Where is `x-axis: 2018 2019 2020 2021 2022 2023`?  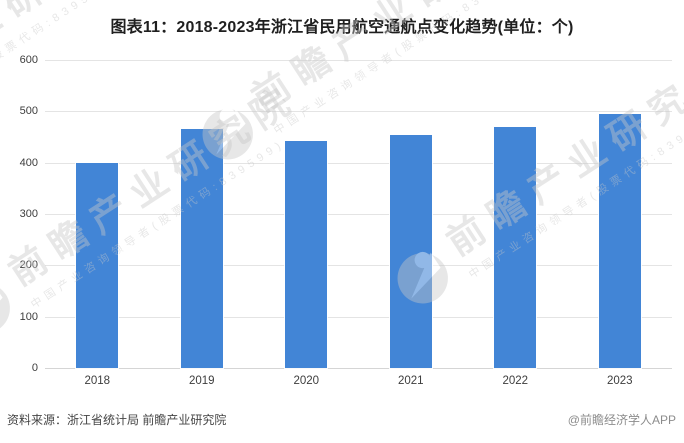 x-axis: 2018 2019 2020 2021 2022 2023 is located at coordinates (358, 381).